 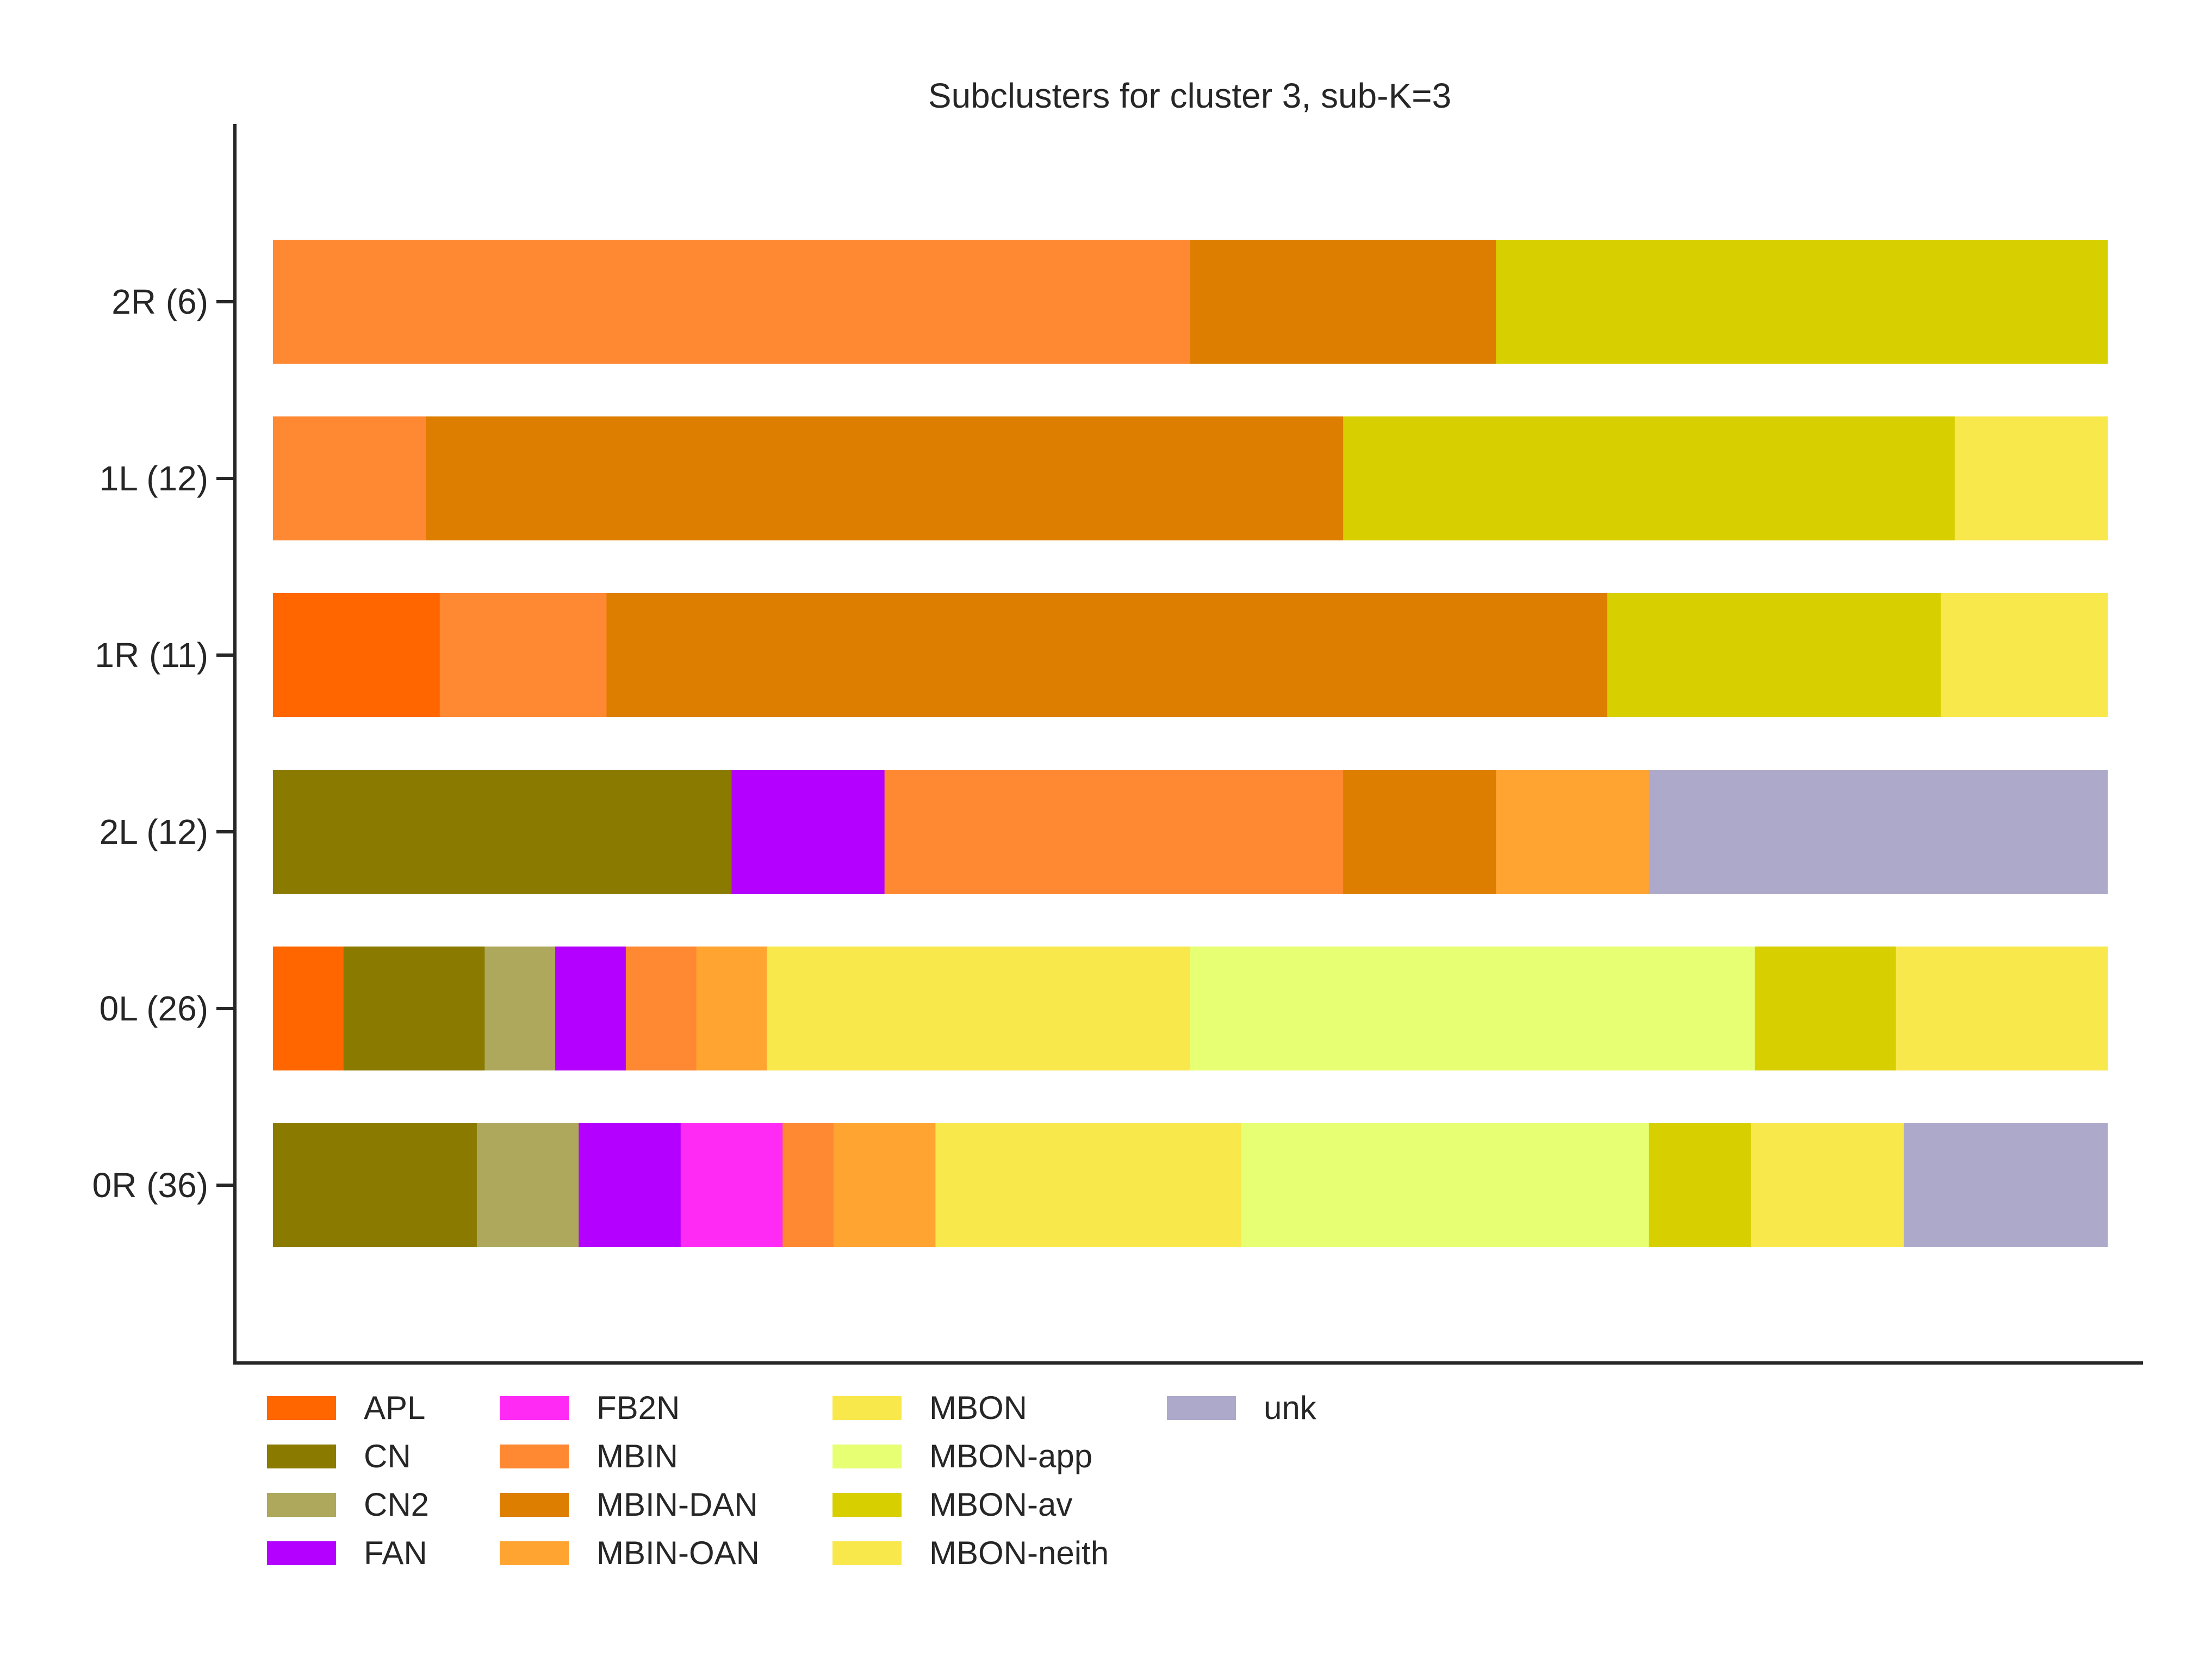 I want to click on y-tick-label: 0L (26), so click(x=154, y=1008).